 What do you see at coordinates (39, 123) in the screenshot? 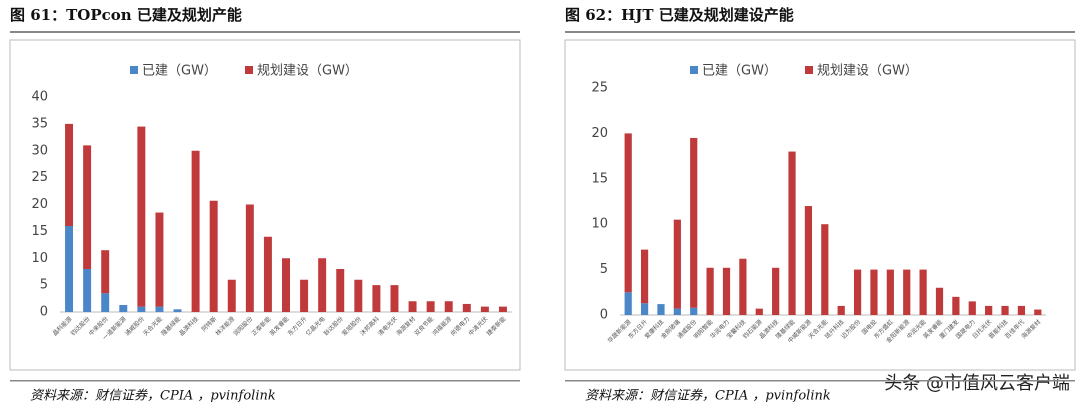
I see `y-tick-label: 35` at bounding box center [39, 123].